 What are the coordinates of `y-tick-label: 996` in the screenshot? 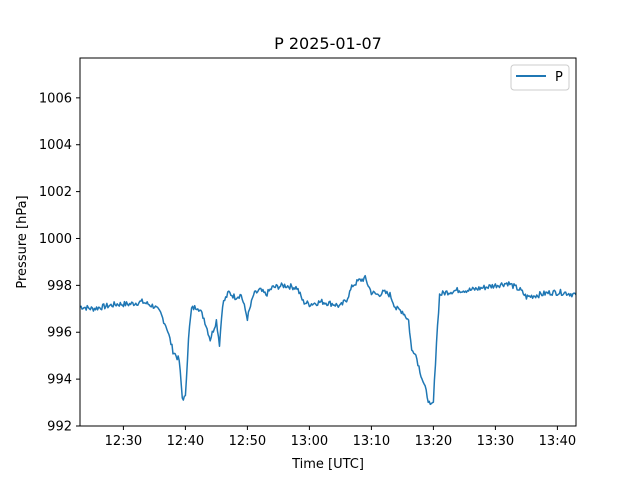 It's located at (59, 333).